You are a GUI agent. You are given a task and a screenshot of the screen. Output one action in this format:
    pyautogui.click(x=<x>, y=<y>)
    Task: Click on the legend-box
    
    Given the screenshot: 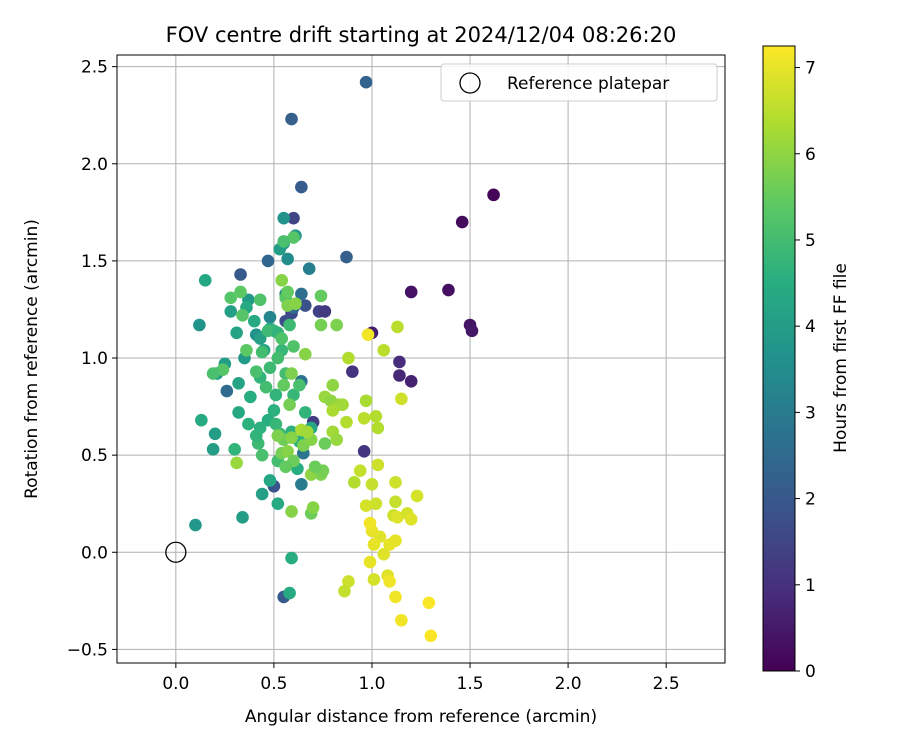 What is the action you would take?
    pyautogui.click(x=579, y=82)
    